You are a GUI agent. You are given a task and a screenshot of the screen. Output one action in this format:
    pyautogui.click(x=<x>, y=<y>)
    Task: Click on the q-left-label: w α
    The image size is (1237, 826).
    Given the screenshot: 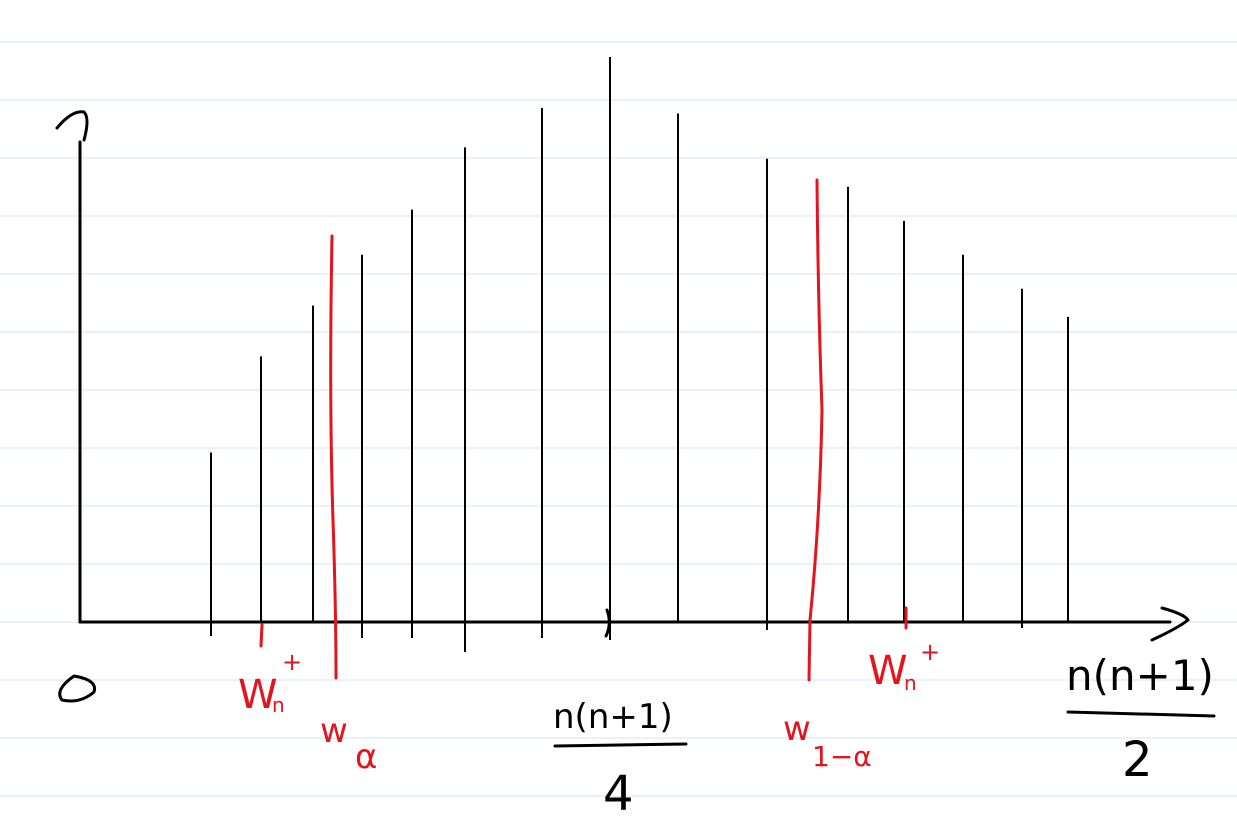 What is the action you would take?
    pyautogui.click(x=348, y=744)
    